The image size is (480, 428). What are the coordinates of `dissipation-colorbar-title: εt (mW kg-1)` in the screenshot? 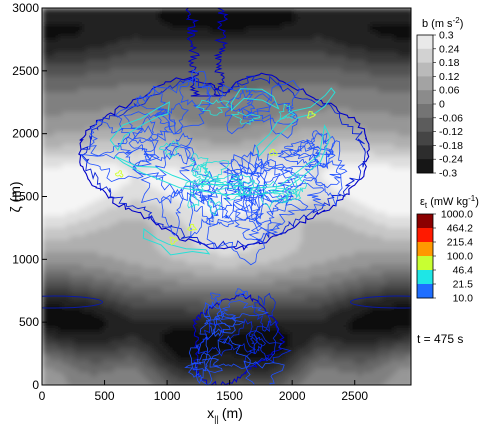 It's located at (449, 202).